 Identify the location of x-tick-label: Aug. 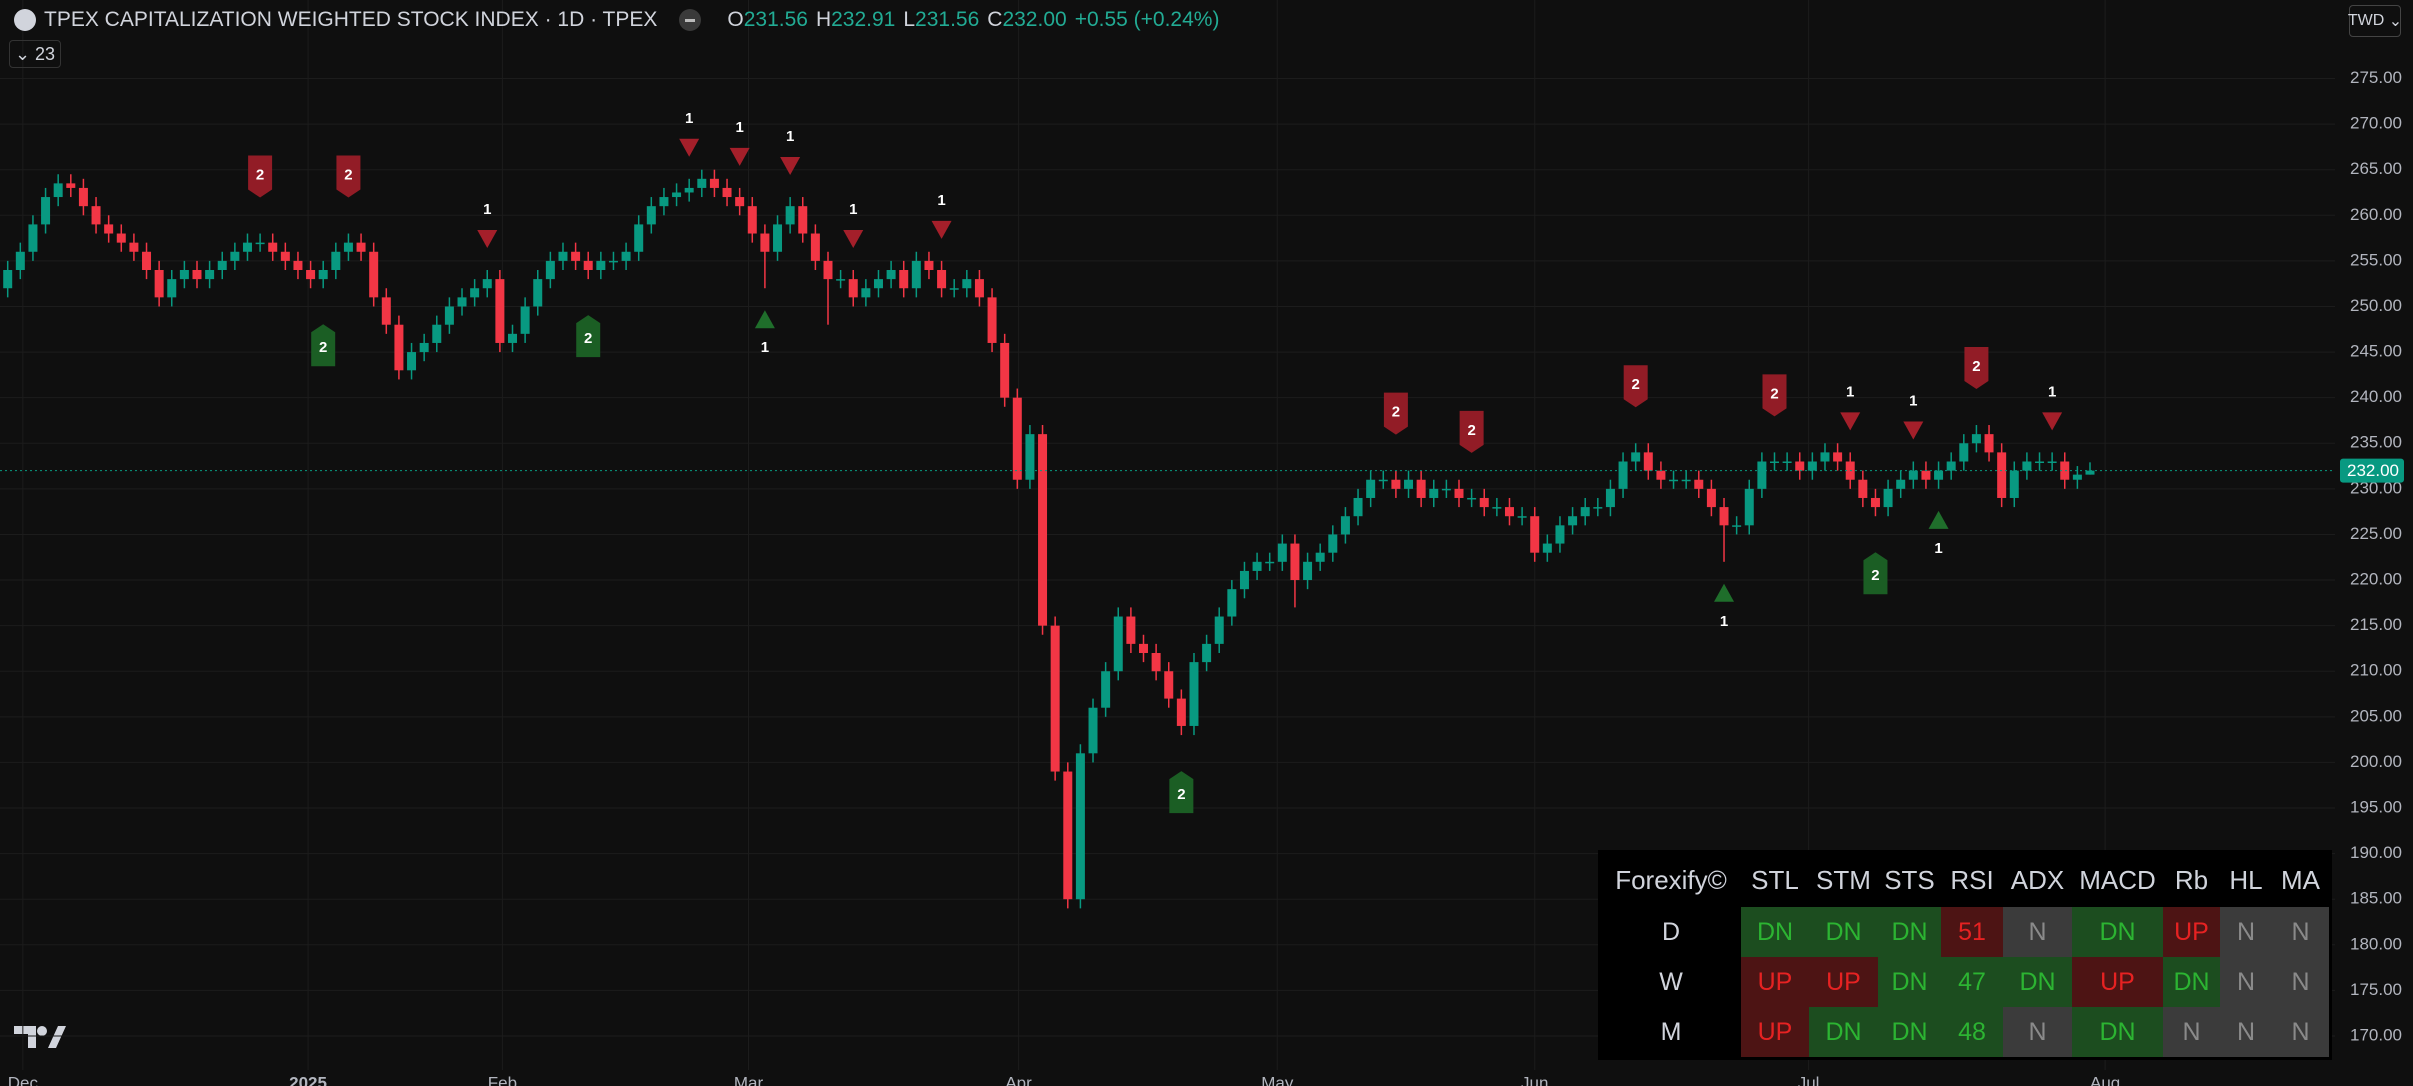
(2105, 1079).